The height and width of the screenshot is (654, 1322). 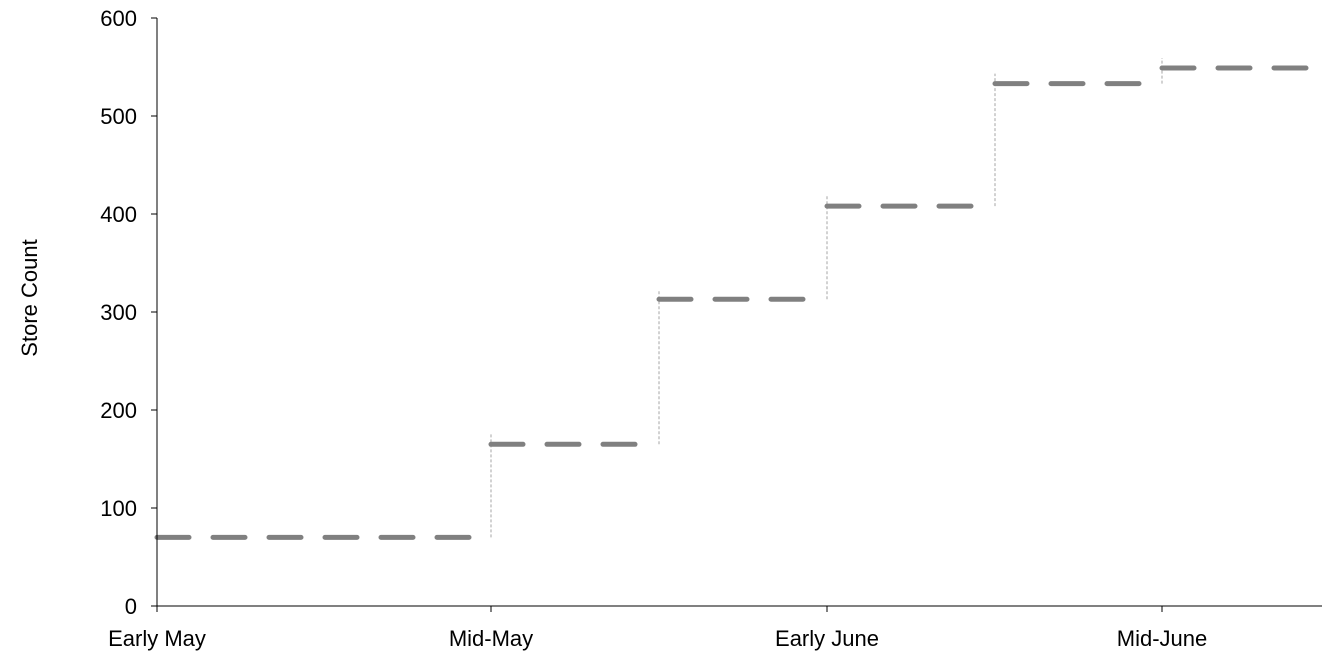 What do you see at coordinates (118, 312) in the screenshot?
I see `y-tick-label: 300` at bounding box center [118, 312].